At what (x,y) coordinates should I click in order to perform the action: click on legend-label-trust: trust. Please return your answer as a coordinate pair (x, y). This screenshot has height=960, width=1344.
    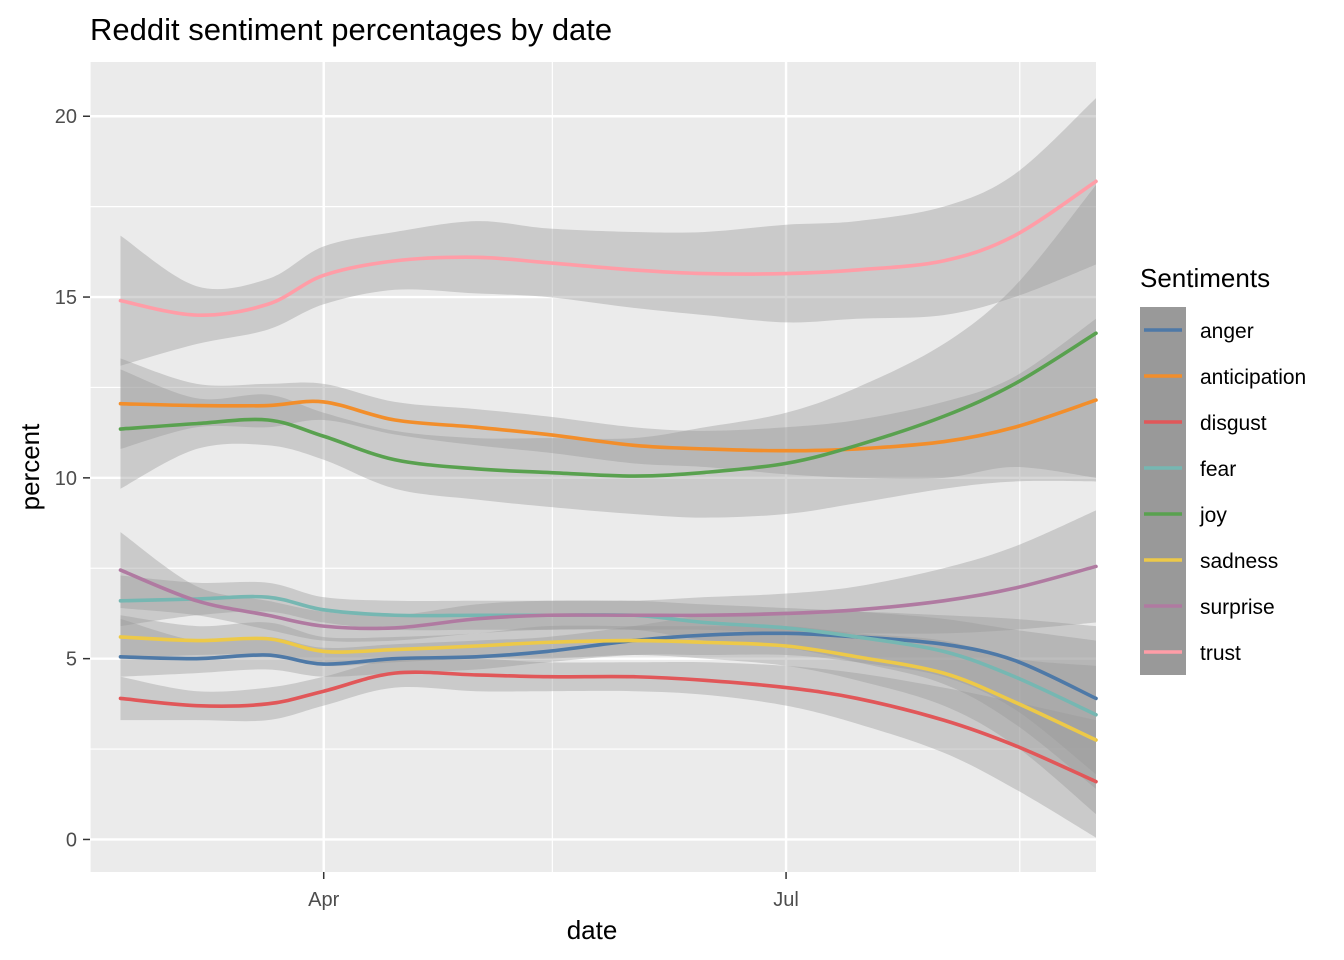
    Looking at the image, I should click on (1220, 653).